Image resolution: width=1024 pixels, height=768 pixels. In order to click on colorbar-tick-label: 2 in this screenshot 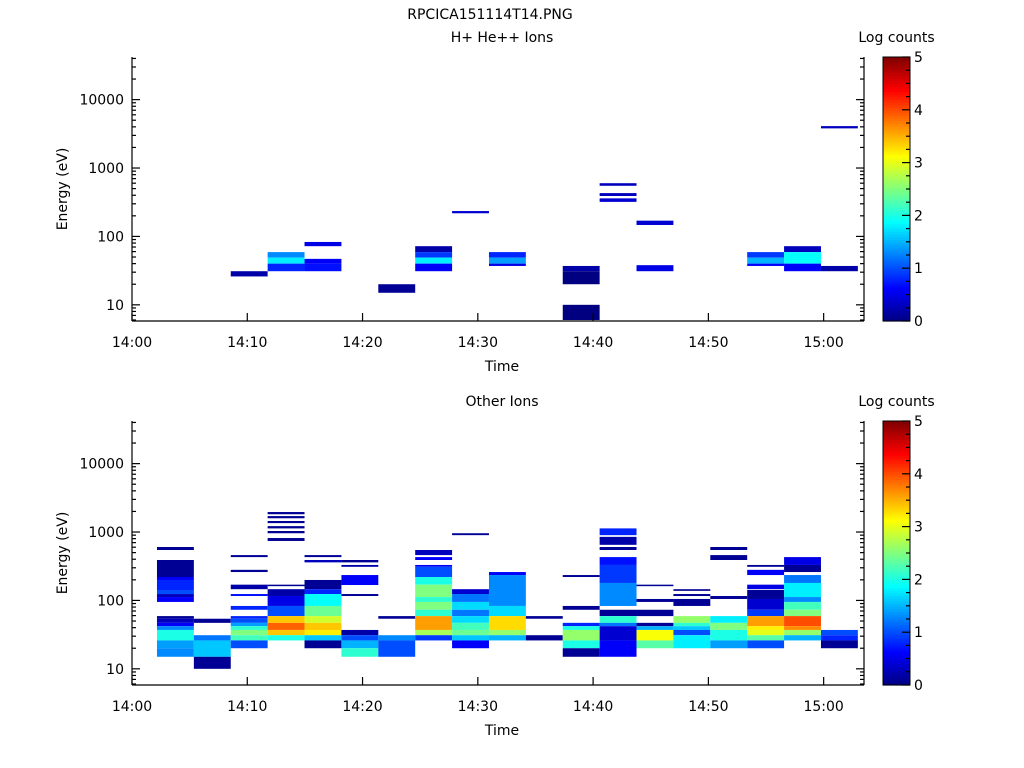, I will do `click(918, 216)`.